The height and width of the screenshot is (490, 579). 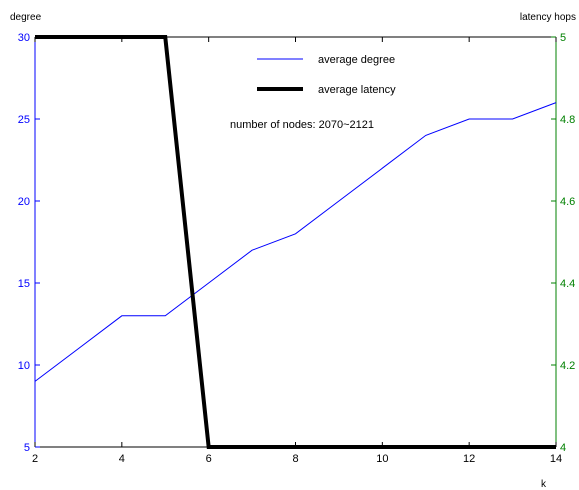 What do you see at coordinates (548, 17) in the screenshot?
I see `right-y-axis-label: latency hops` at bounding box center [548, 17].